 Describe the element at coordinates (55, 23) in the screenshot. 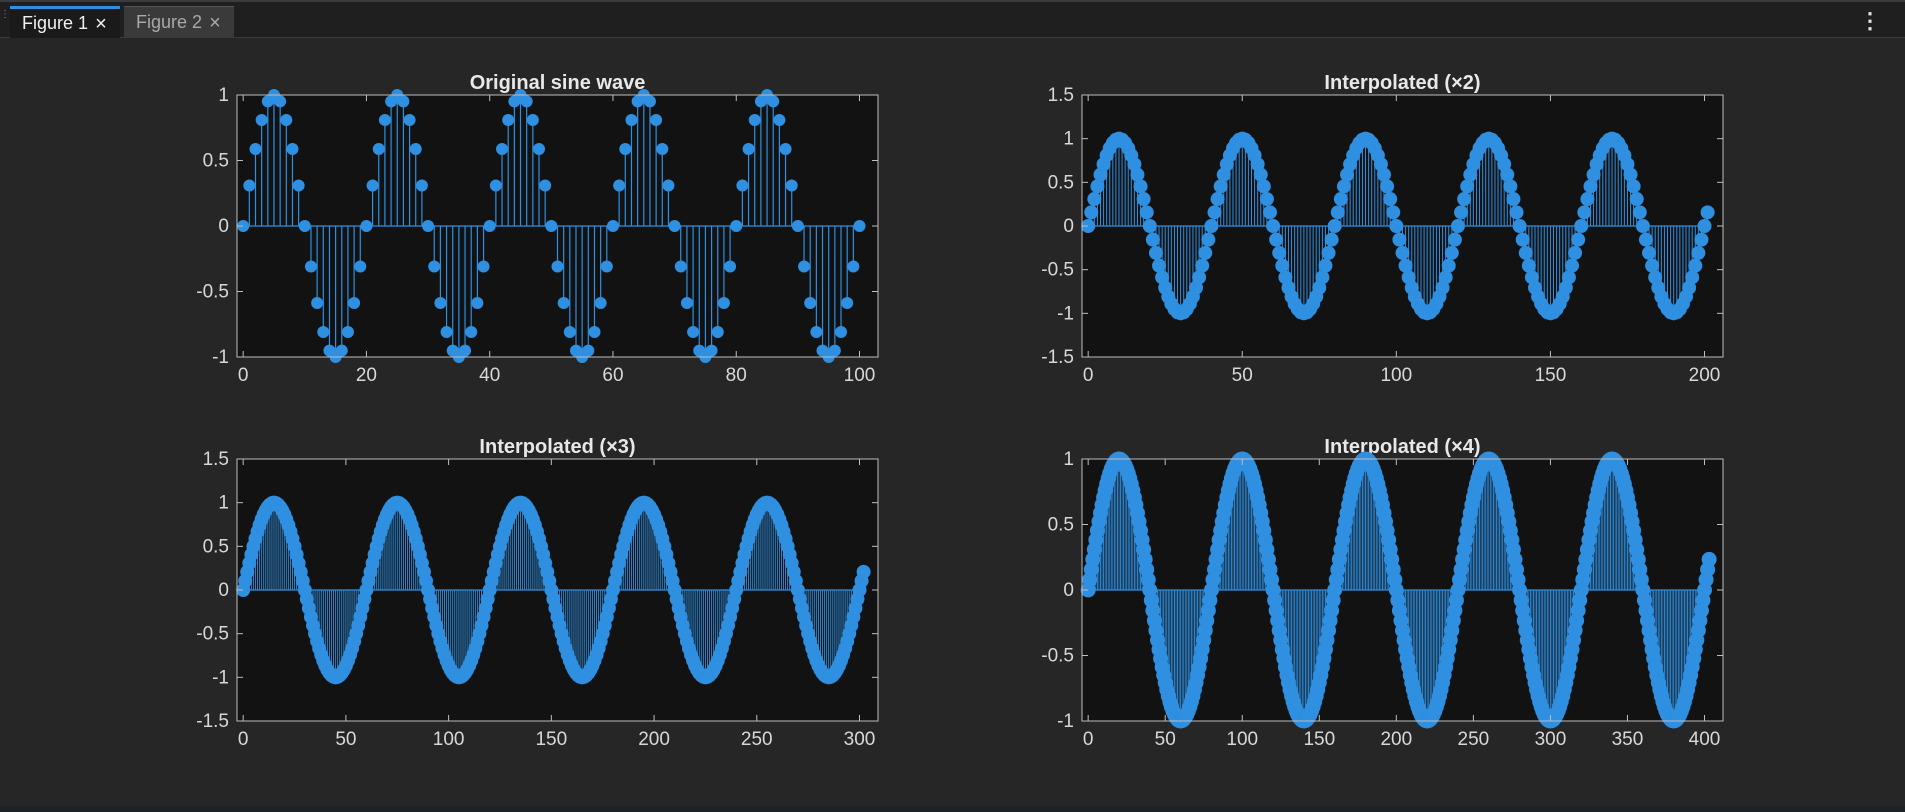

I see `tab-label: Figure 1` at that location.